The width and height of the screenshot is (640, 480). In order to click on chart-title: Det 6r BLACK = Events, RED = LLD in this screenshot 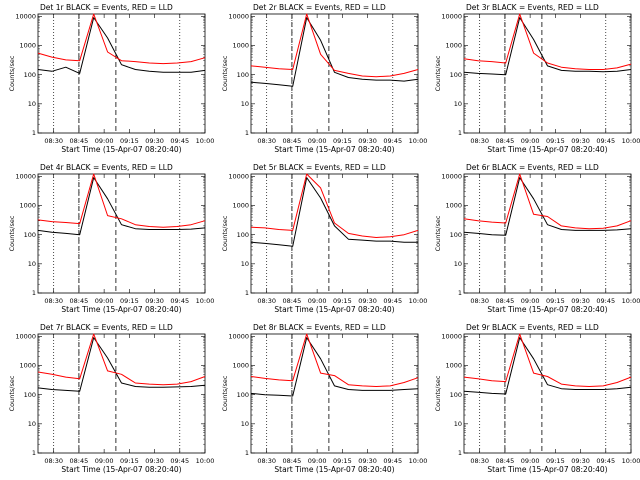, I will do `click(532, 167)`.